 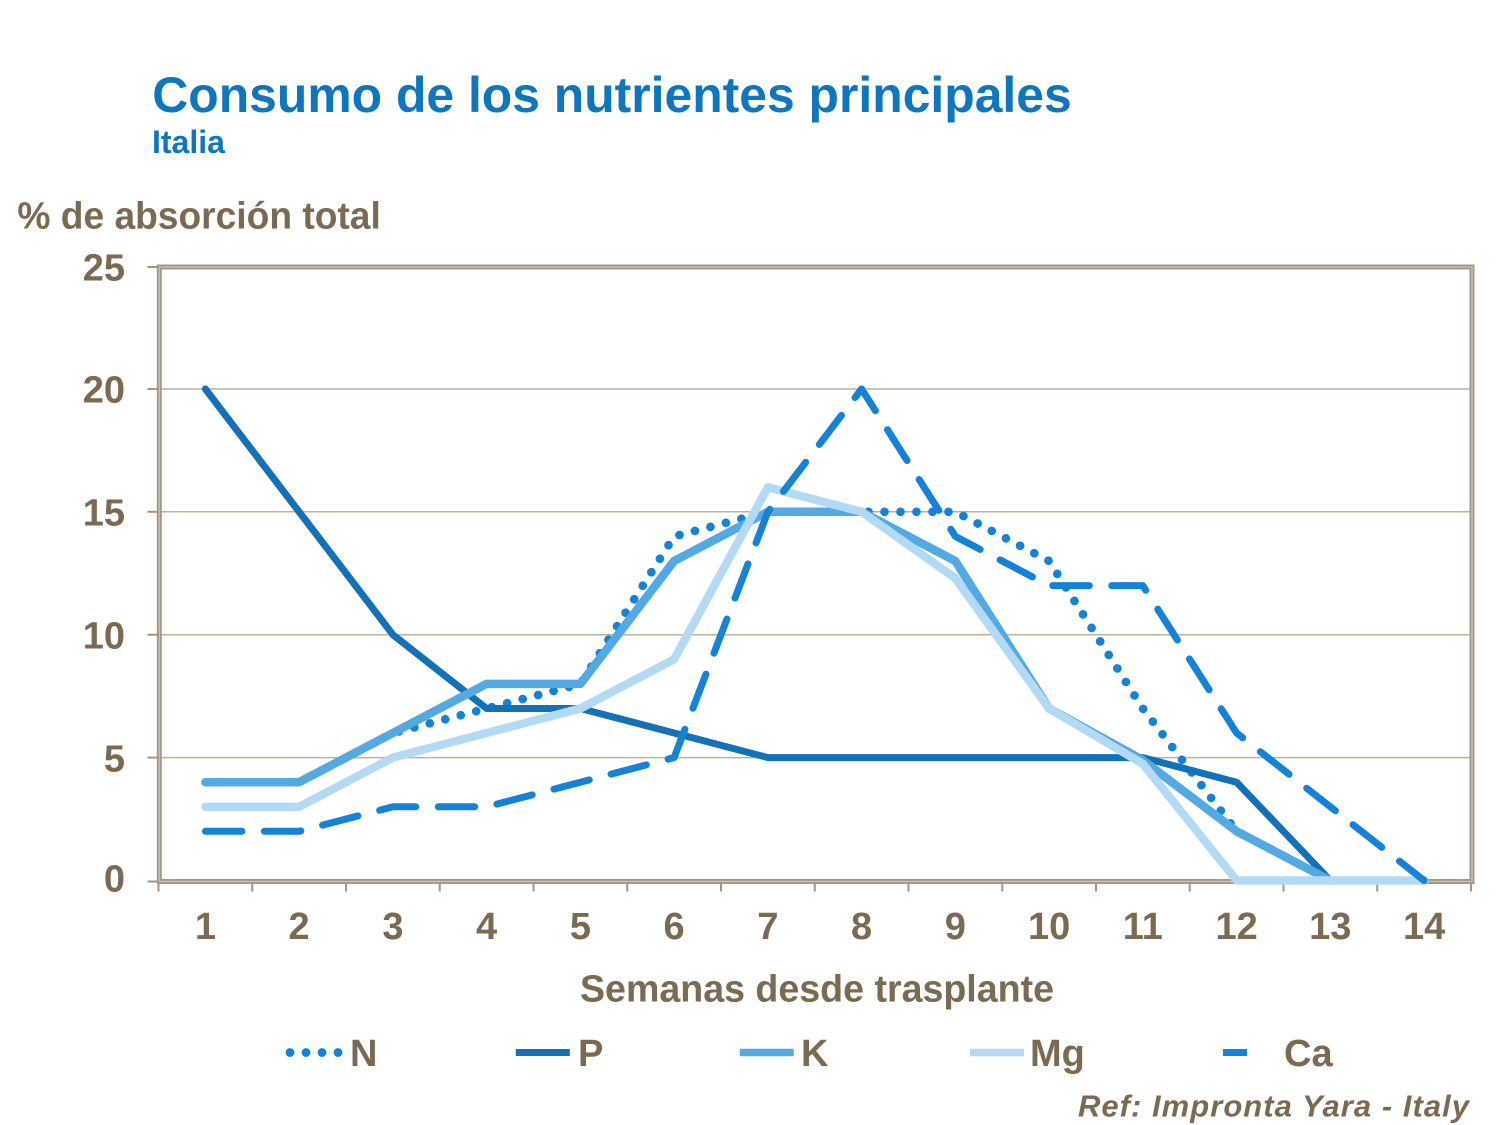 I want to click on svg-text: 1, so click(x=205, y=927).